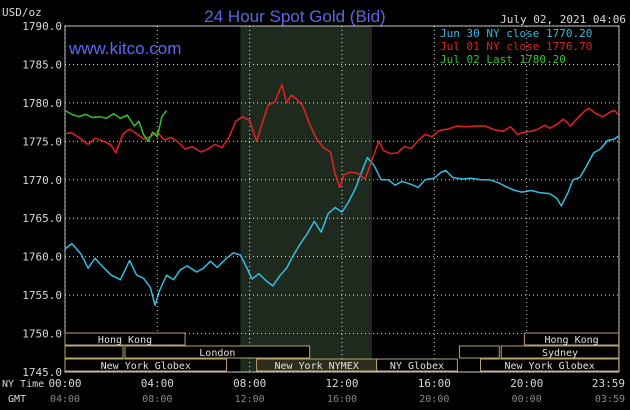 The image size is (630, 410). I want to click on x-tick-label-ny: 20:00, so click(526, 383).